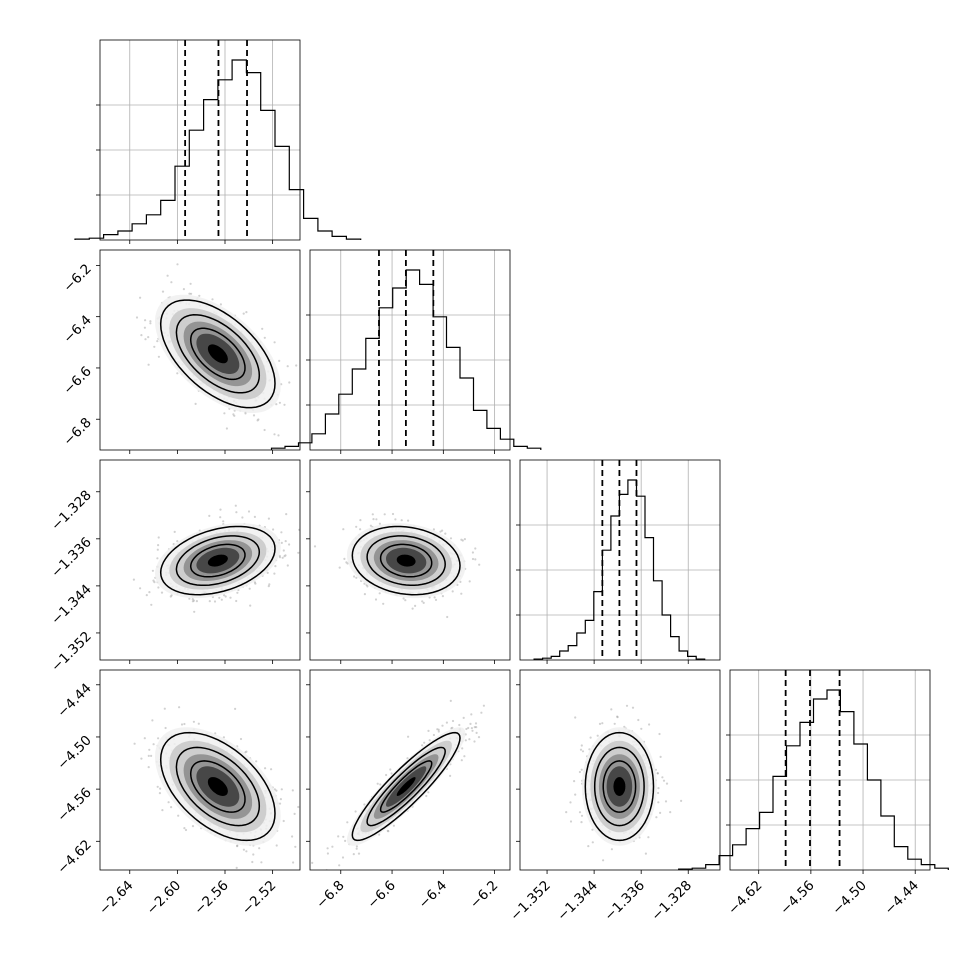  What do you see at coordinates (71, 557) in the screenshot?
I see `y-tick-label-2-2: −1.336` at bounding box center [71, 557].